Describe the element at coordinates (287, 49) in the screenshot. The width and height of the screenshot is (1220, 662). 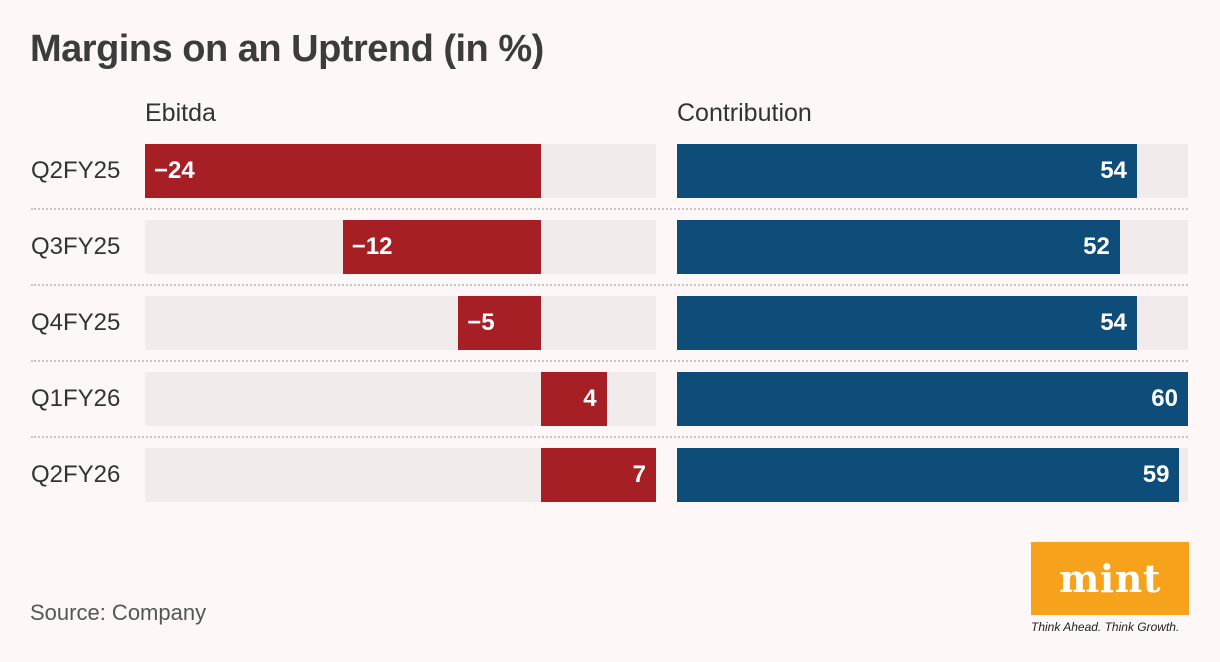
I see `chart-title: Margins on an Uptrend (in %)` at that location.